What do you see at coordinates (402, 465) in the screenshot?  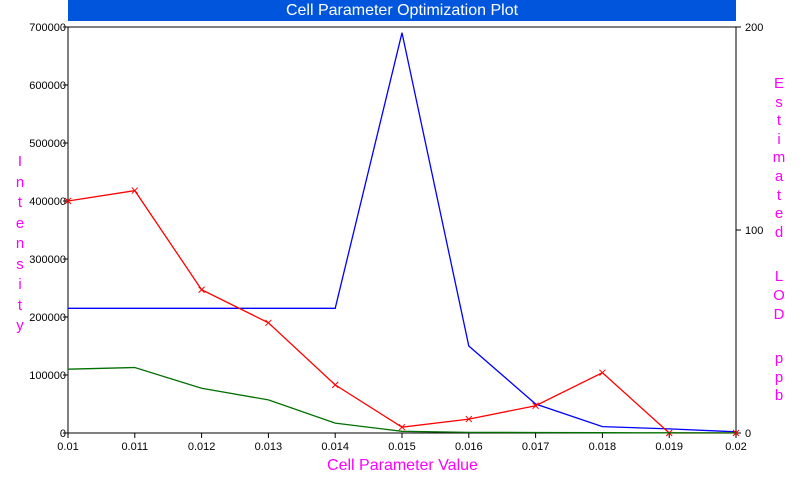 I see `x-axis-label: Cell Parameter Value` at bounding box center [402, 465].